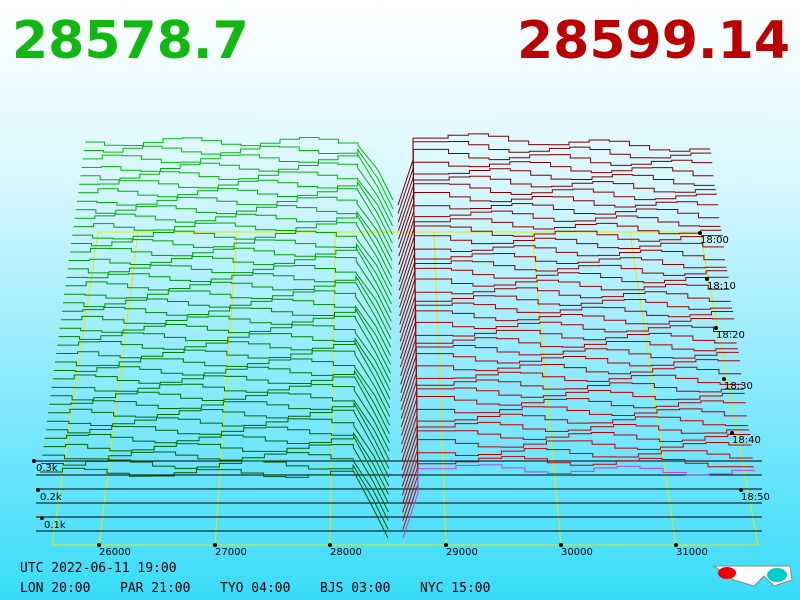 This screenshot has width=800, height=600. I want to click on price-label: 30000, so click(577, 552).